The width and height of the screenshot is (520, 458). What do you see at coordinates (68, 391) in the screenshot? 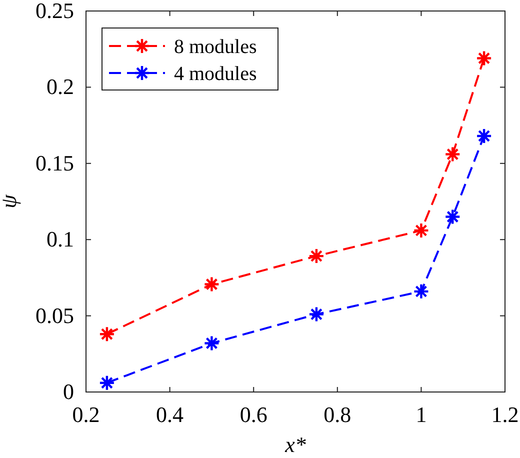
I see `y-tick-label: 0` at bounding box center [68, 391].